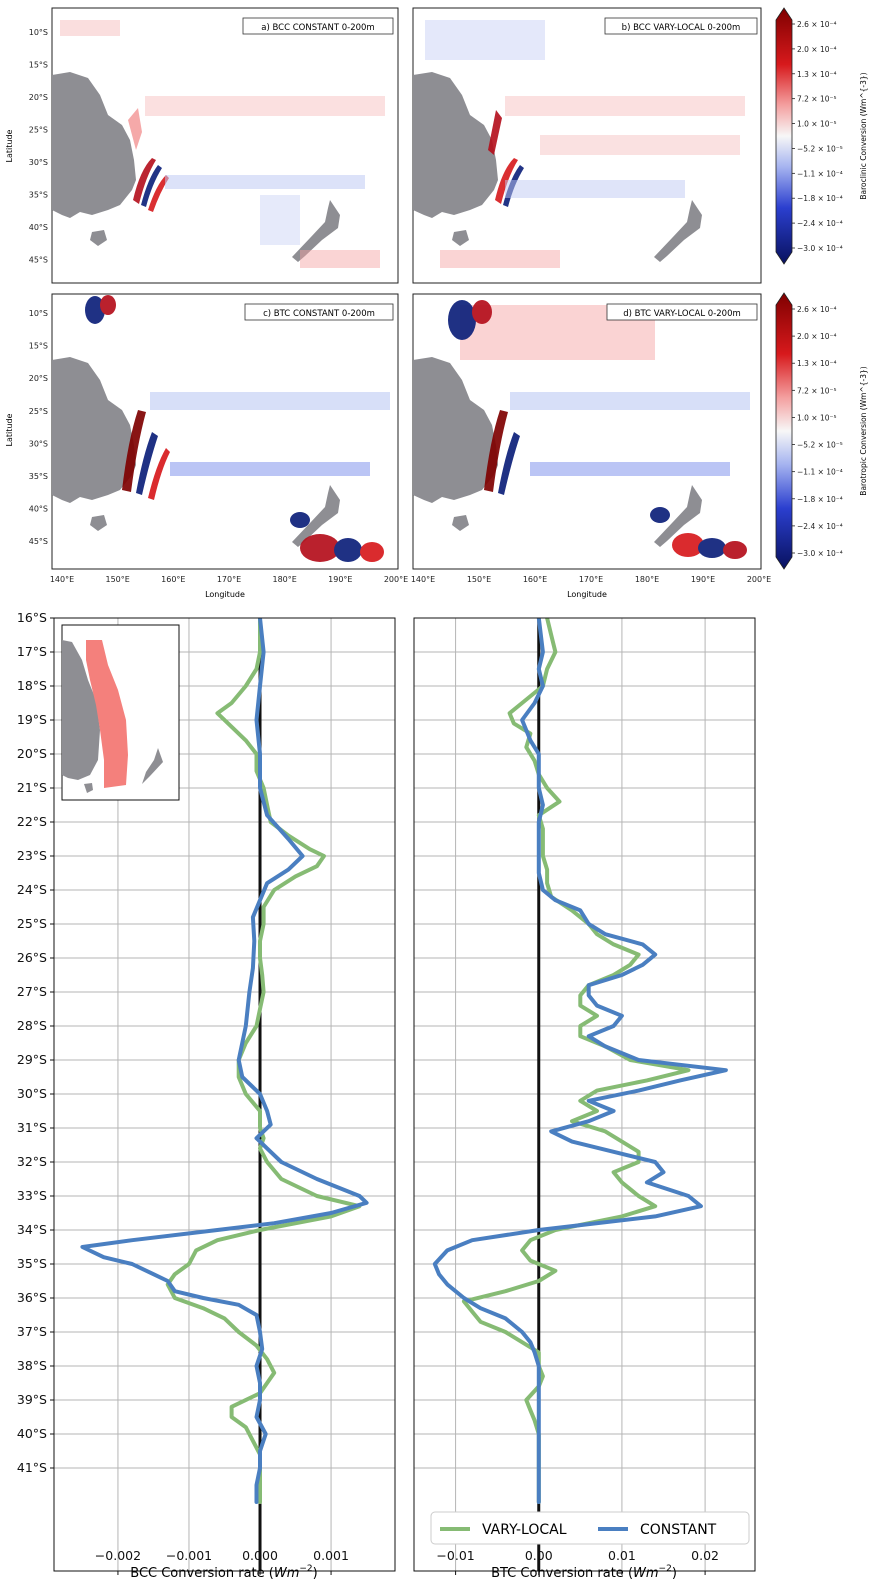 The image size is (877, 1580). I want to click on y-tick-label: 23°S, so click(32, 855).